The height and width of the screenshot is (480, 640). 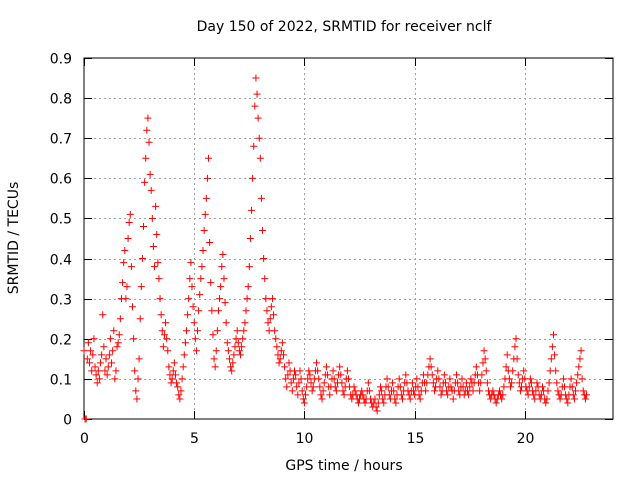 I want to click on y-tick-label: 0.4, so click(x=61, y=261).